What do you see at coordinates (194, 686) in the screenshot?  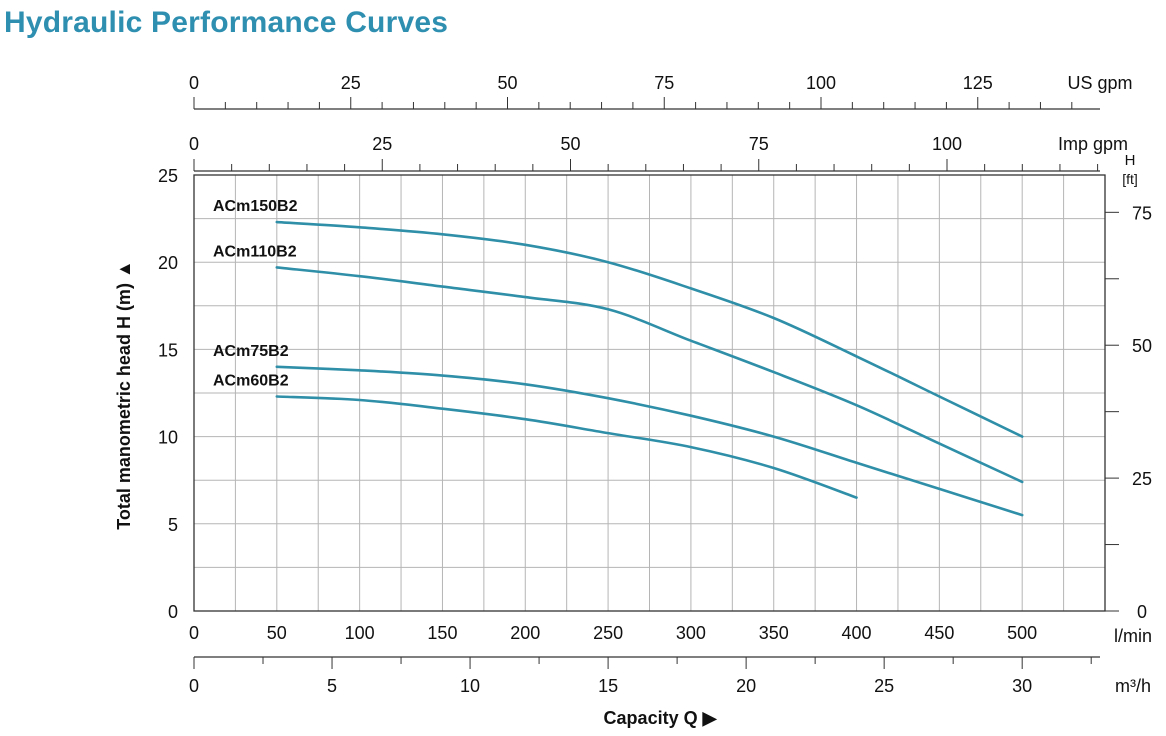 I see `m3h-tick-label: 0` at bounding box center [194, 686].